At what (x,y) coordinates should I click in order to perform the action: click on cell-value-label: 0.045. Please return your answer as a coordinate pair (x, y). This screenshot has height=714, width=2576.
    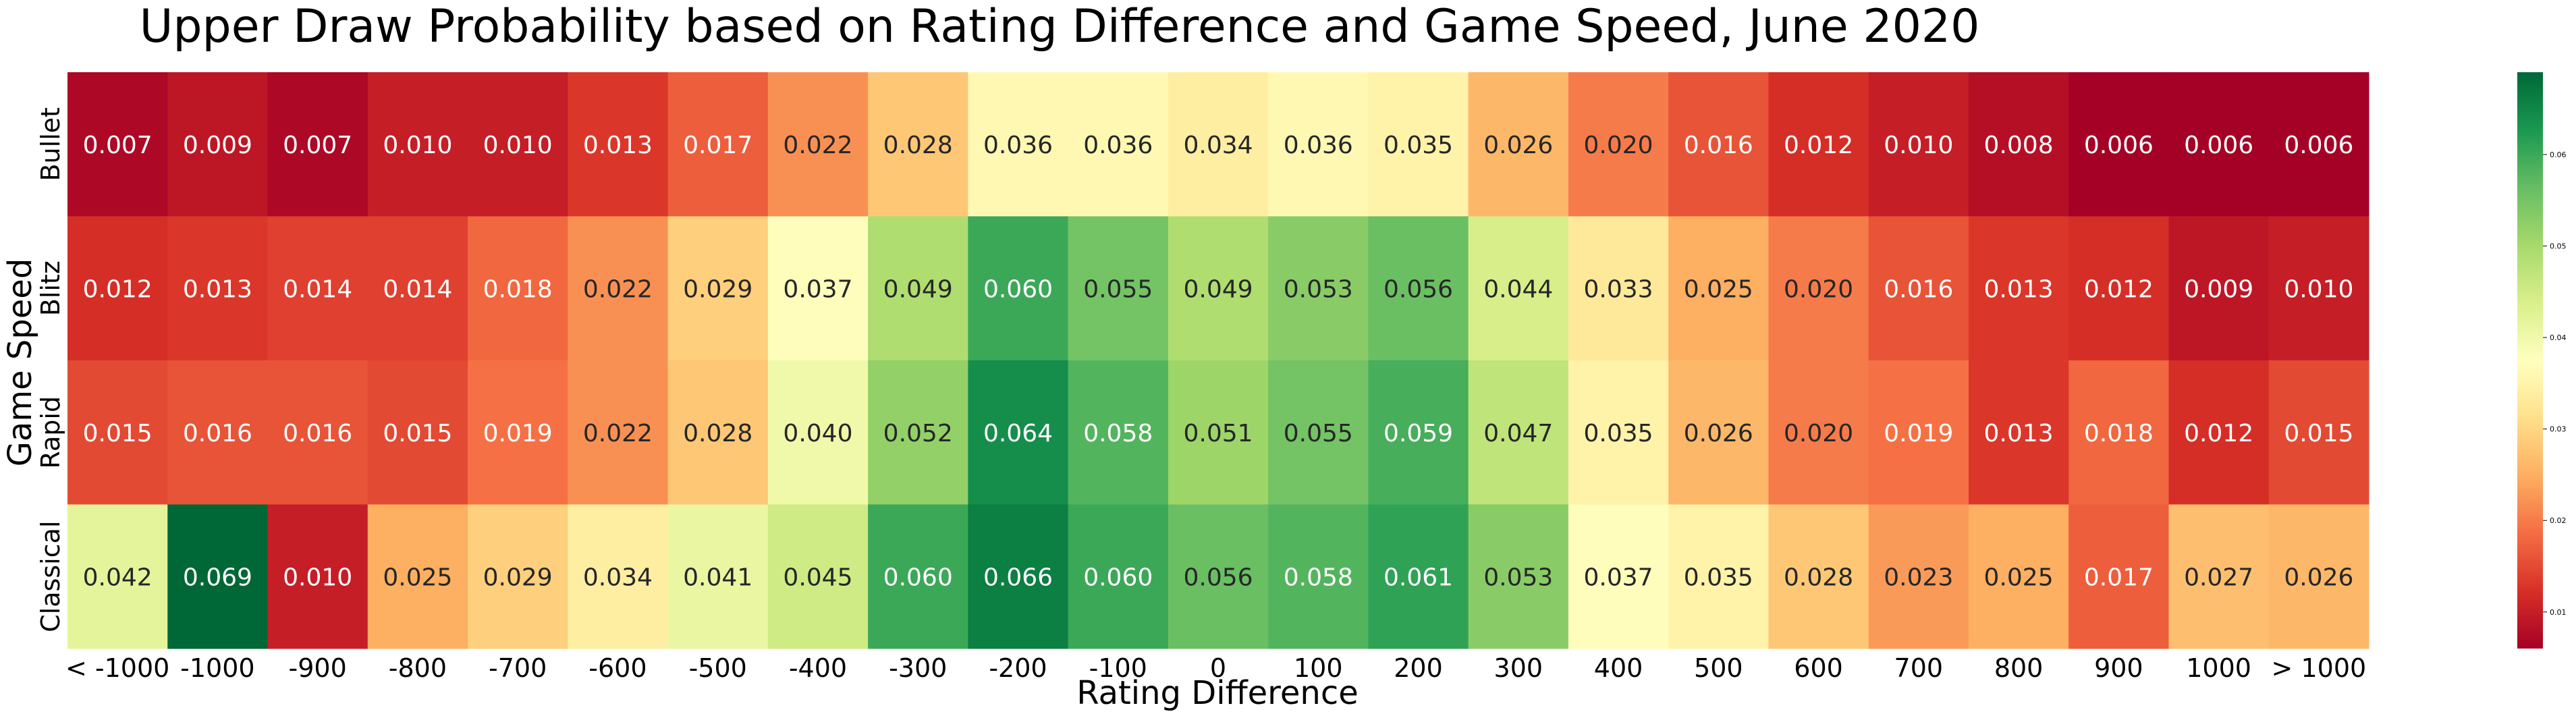
    Looking at the image, I should click on (817, 577).